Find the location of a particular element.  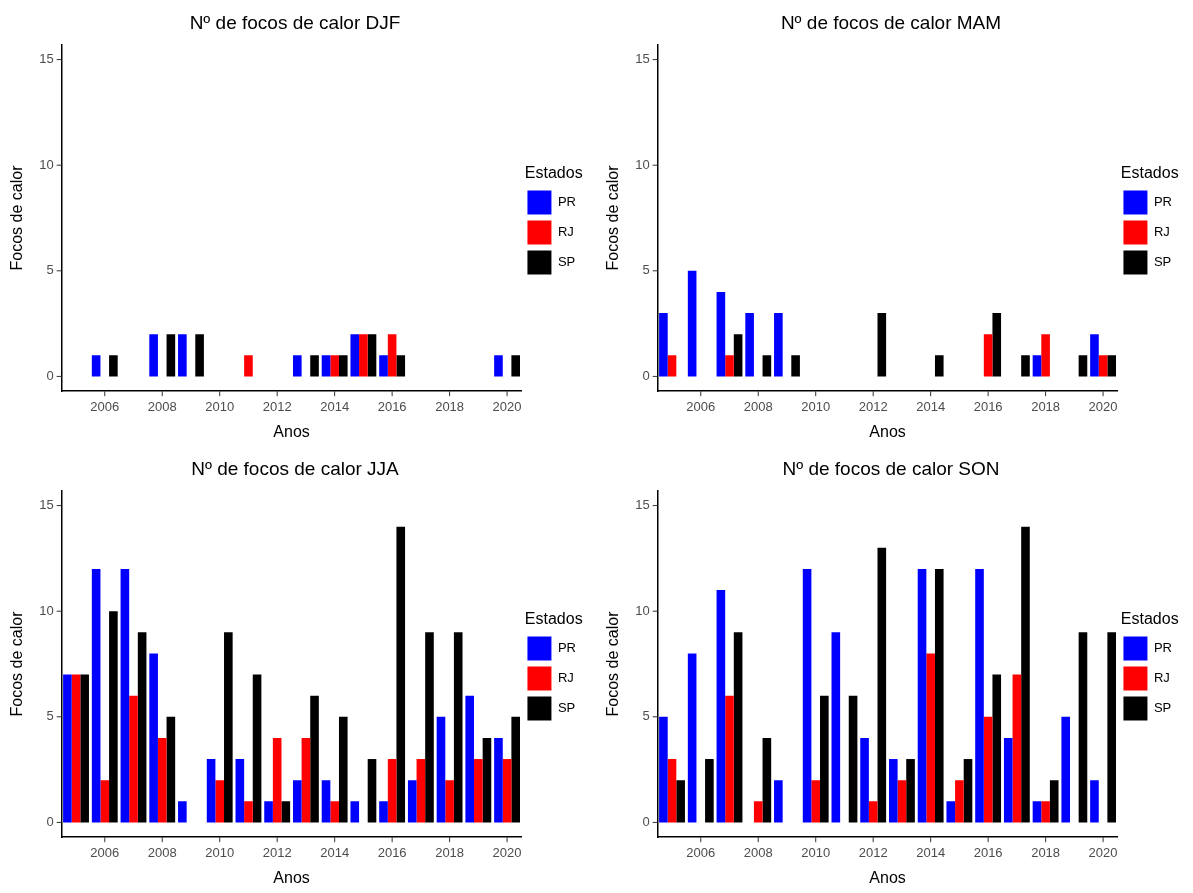

y-tick-label: 5 is located at coordinates (50, 716).